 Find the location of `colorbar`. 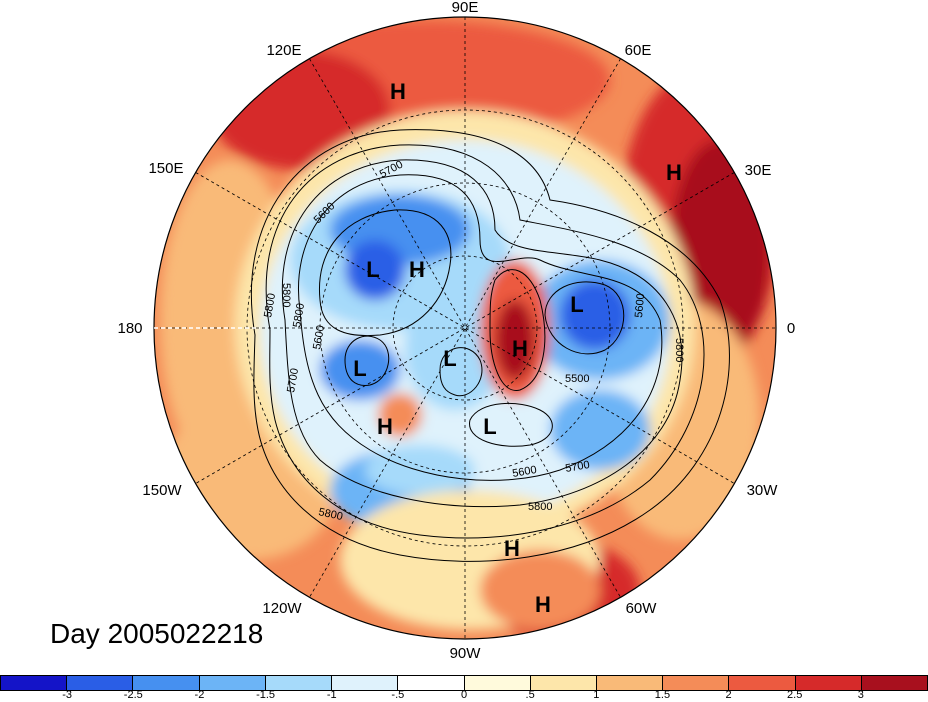

colorbar is located at coordinates (464, 683).